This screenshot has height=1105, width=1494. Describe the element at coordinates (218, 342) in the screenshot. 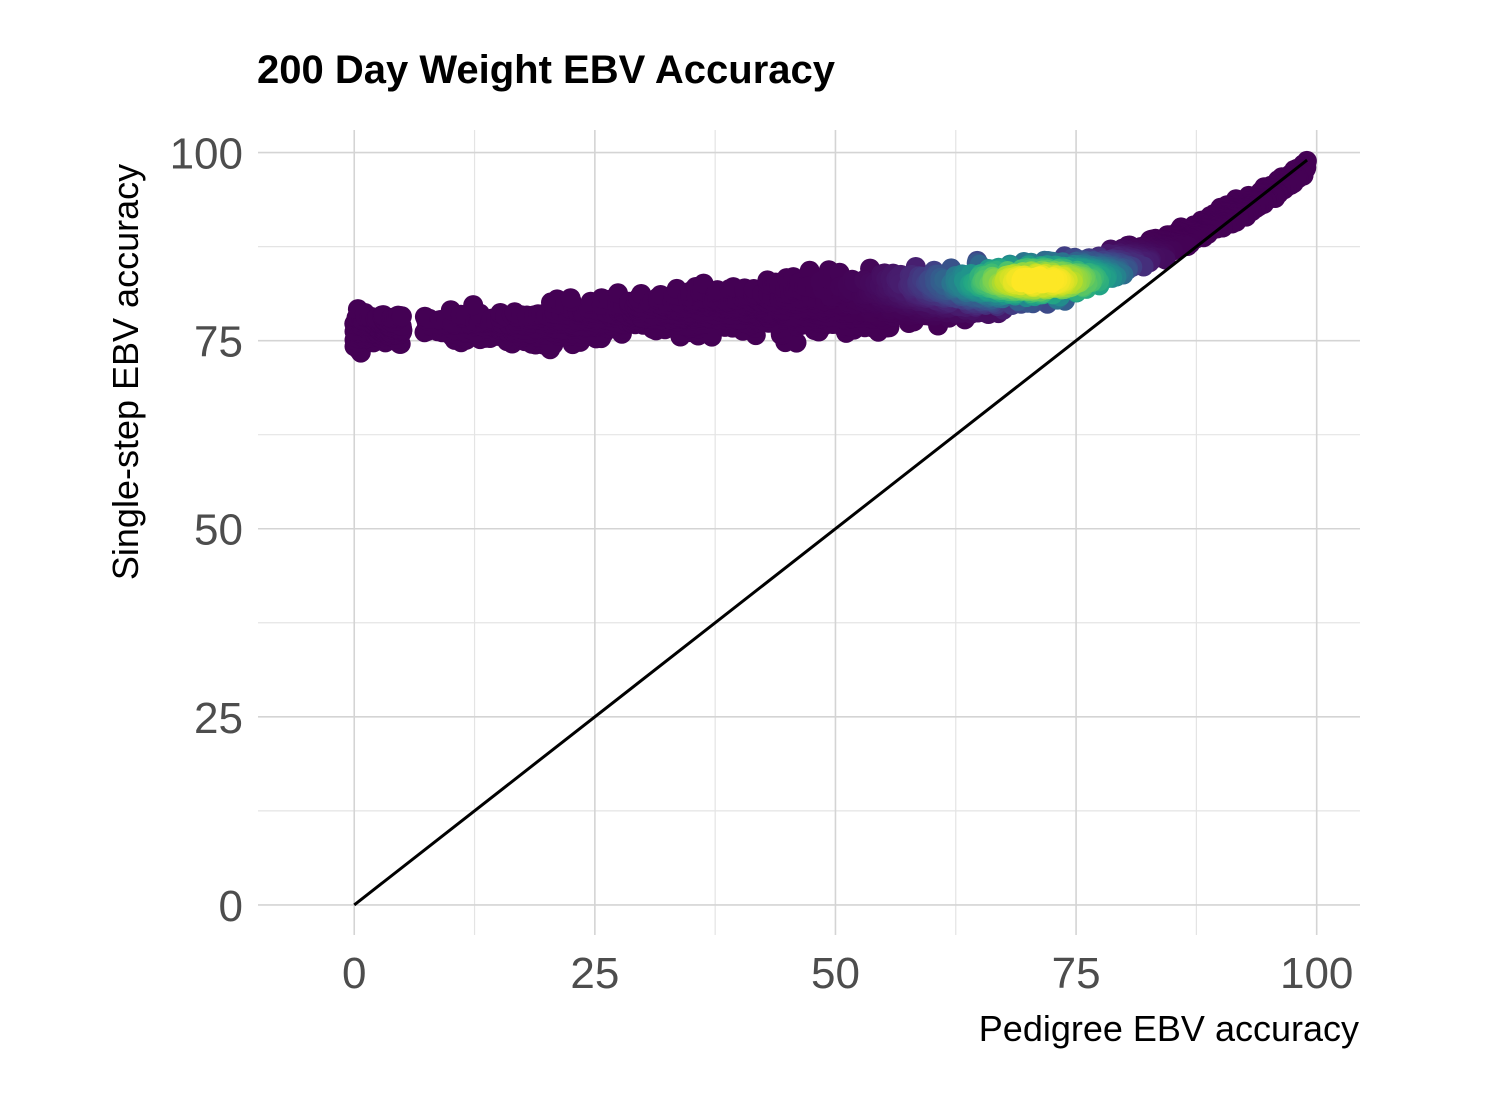

I see `y-tick-label: 75` at that location.